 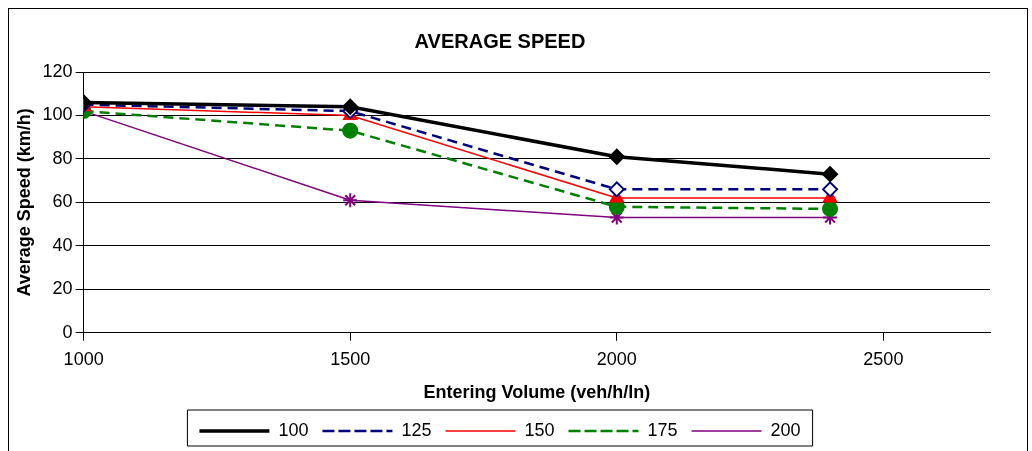 I want to click on y-tick-label: 100, so click(x=57, y=114).